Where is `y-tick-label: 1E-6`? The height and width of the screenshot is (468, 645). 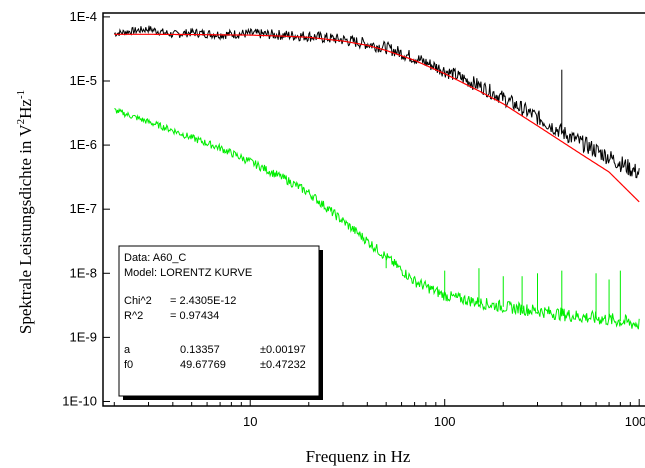
y-tick-label: 1E-6 is located at coordinates (83, 144).